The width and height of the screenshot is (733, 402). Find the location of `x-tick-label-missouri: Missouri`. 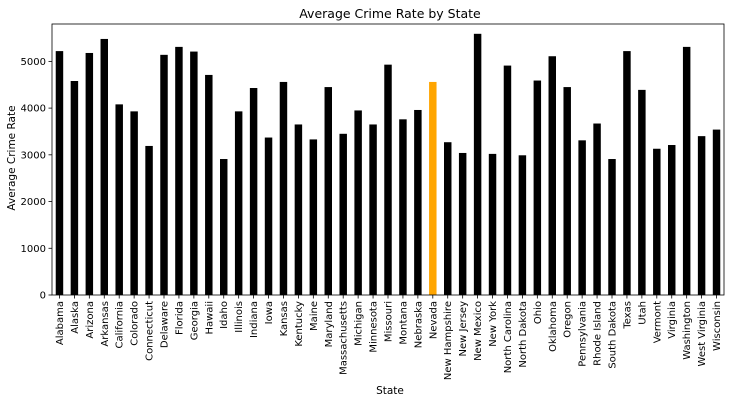

x-tick-label-missouri: Missouri is located at coordinates (389, 321).